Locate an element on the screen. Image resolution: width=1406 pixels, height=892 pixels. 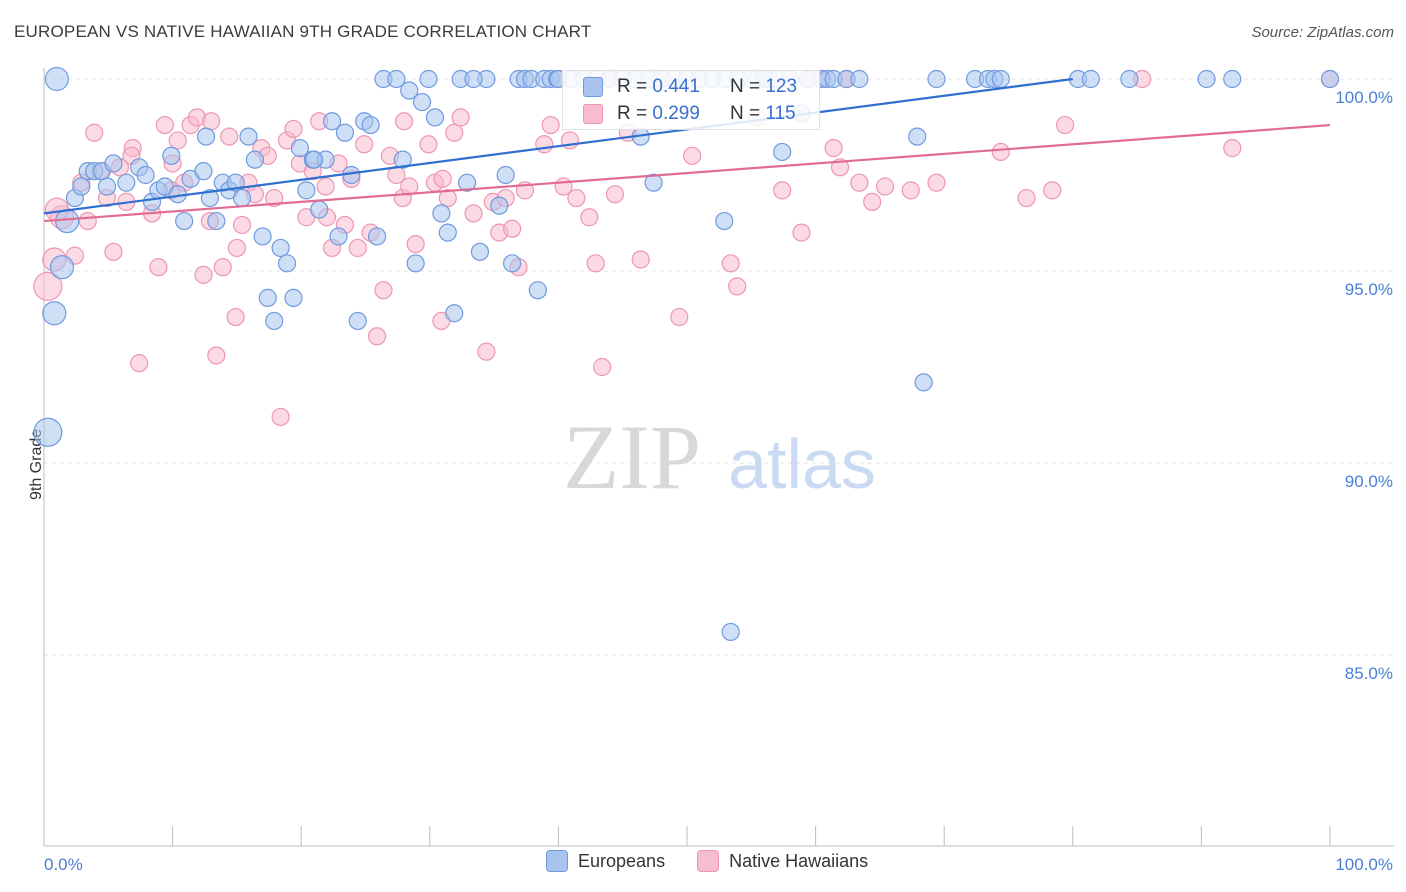
trend-lines is located at coordinates (687, 150).